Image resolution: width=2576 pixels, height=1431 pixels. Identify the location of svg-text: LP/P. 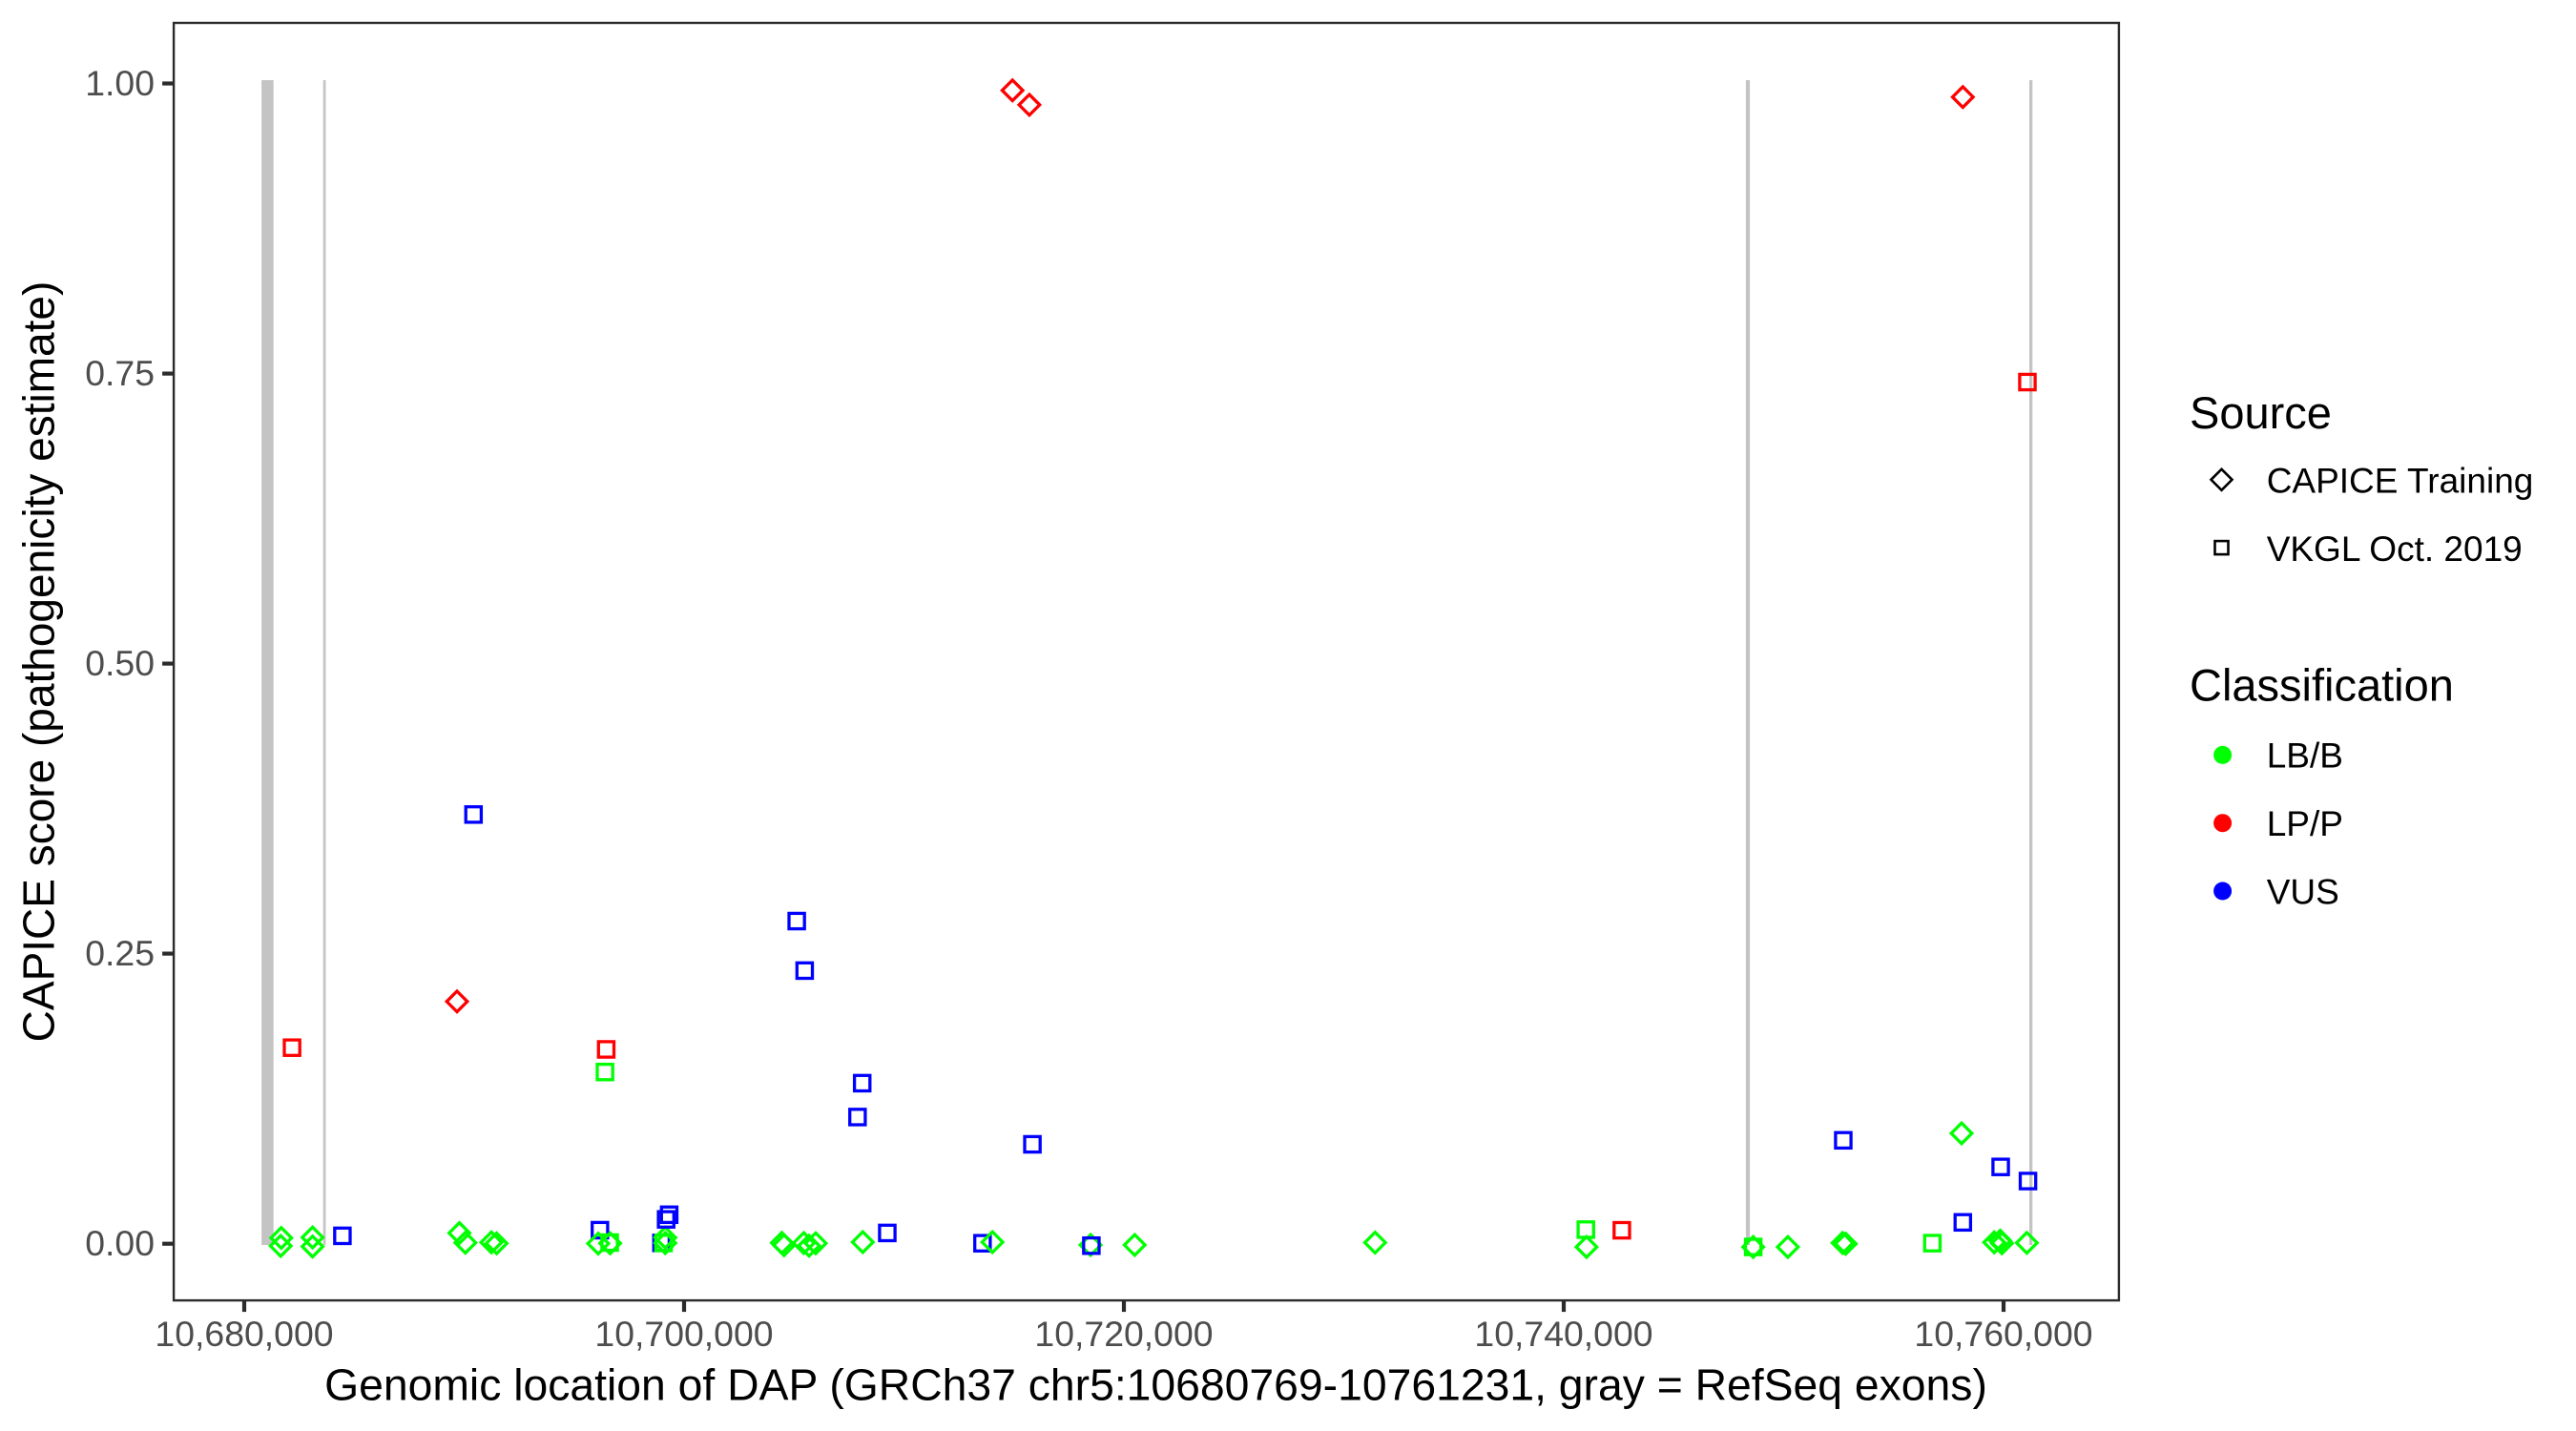
(2305, 823).